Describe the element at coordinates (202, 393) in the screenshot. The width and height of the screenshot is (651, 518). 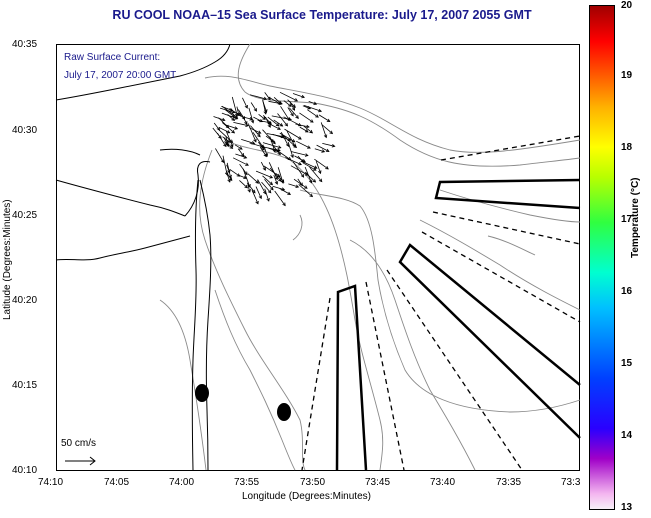
I see `site-marker` at that location.